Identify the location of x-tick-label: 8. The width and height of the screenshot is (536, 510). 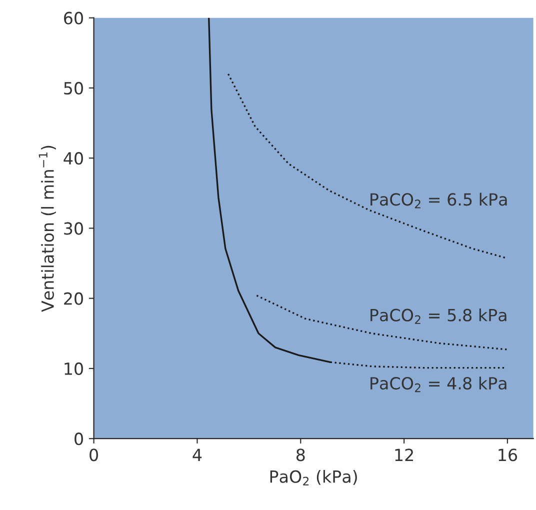
(300, 455).